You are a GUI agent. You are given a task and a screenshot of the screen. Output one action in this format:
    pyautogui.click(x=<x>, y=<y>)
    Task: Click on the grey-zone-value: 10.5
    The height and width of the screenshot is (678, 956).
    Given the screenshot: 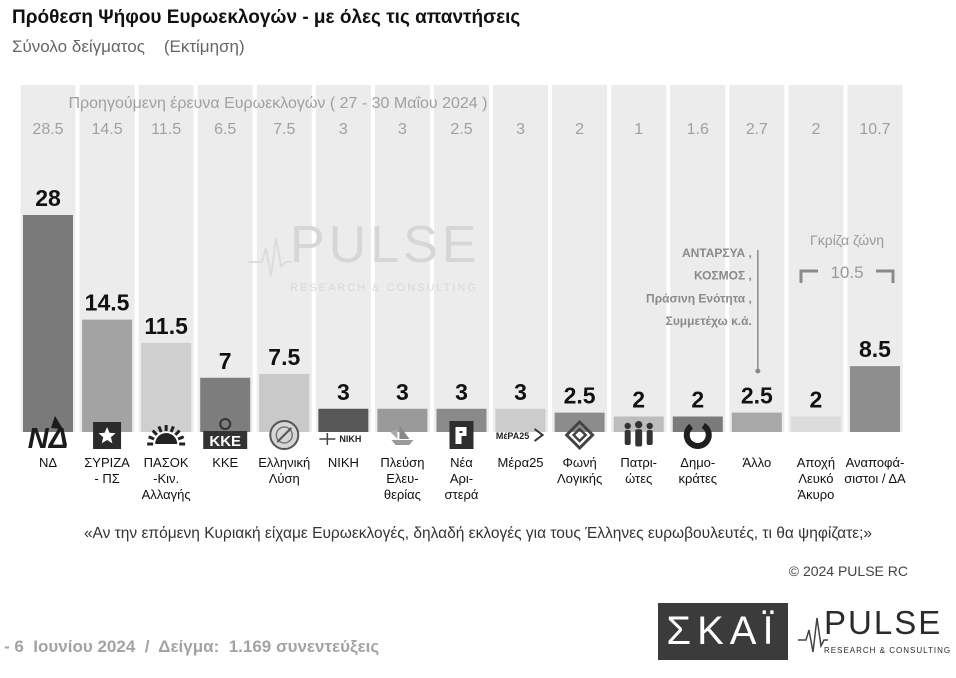 What is the action you would take?
    pyautogui.click(x=846, y=272)
    